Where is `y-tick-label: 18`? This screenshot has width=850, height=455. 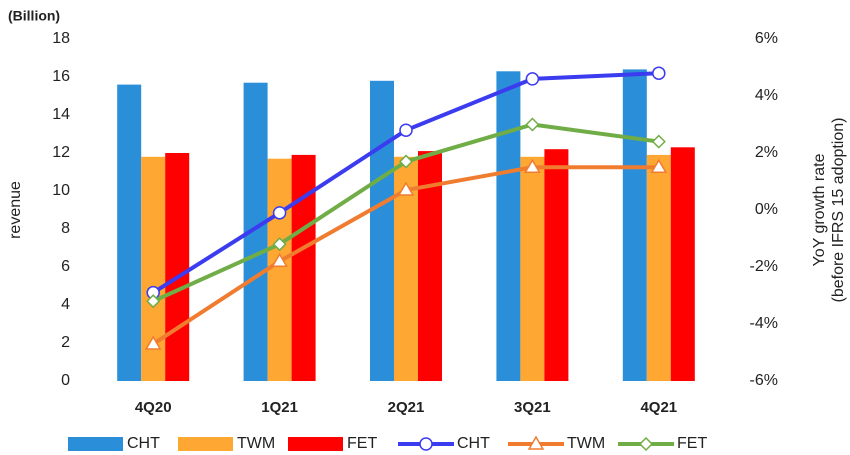
y-tick-label: 18 is located at coordinates (61, 38).